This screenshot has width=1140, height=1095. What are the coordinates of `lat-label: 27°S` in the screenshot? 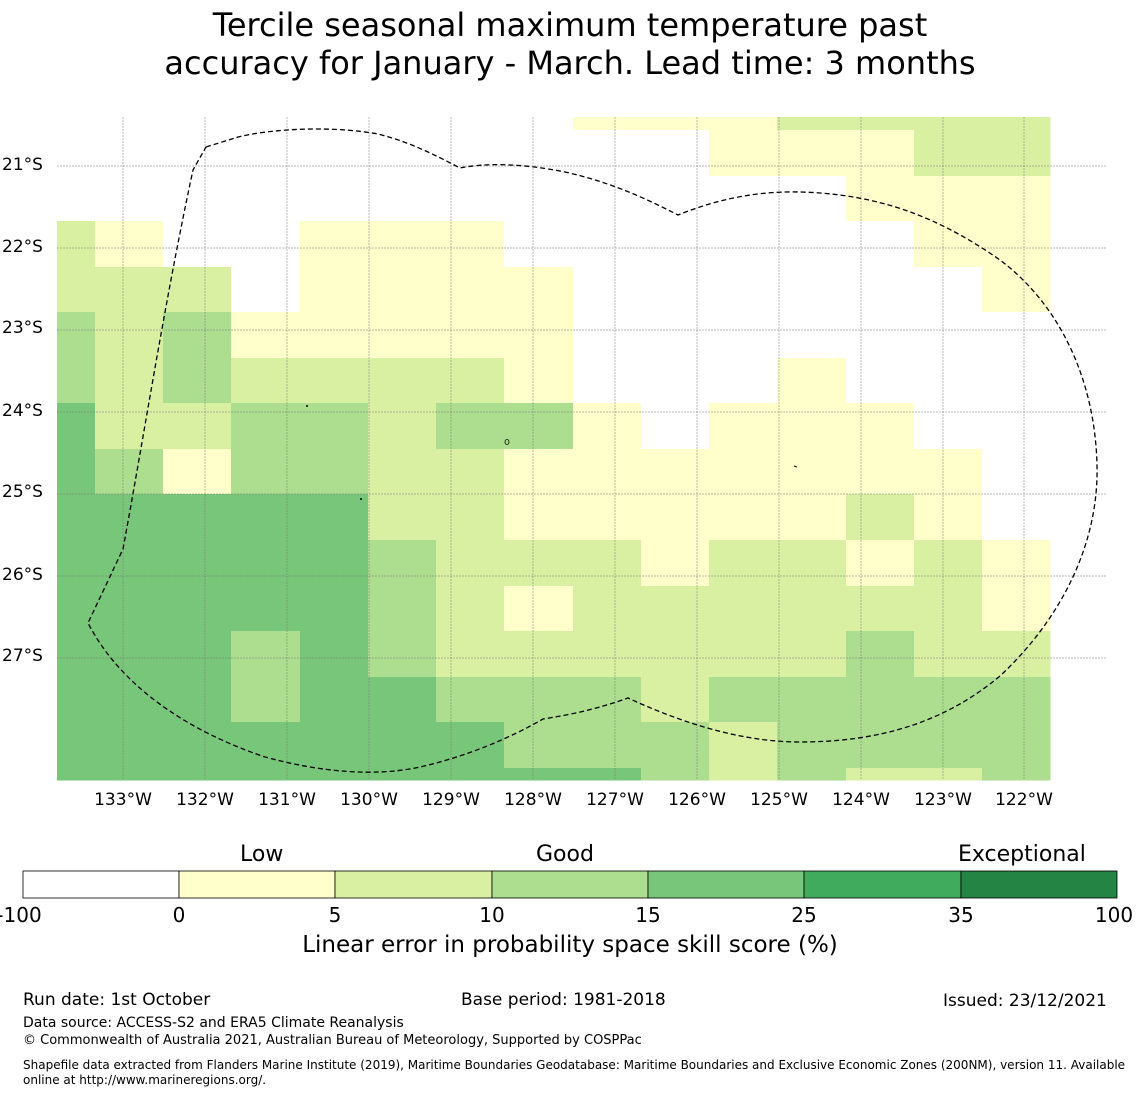 It's located at (22, 656).